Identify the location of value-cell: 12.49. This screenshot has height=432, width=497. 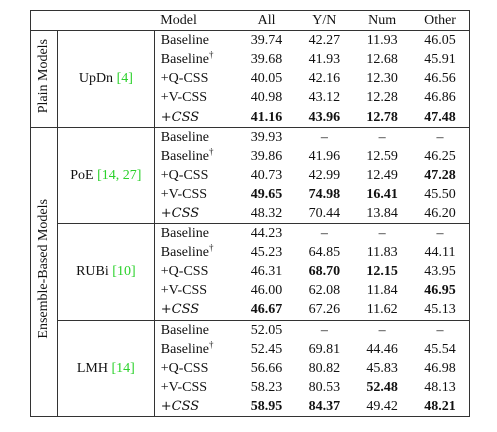
(382, 175).